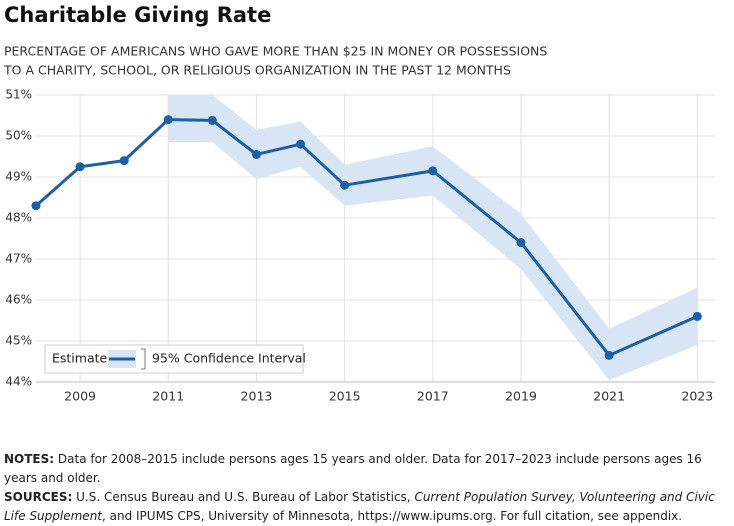 The width and height of the screenshot is (734, 526). I want to click on sources-label: SOURCES:, so click(38, 497).